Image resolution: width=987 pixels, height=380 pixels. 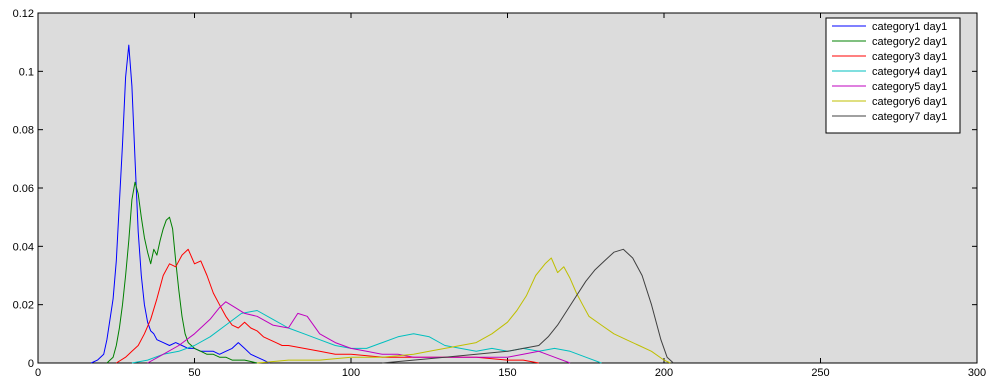 I want to click on y-tick-label: 0.1, so click(x=26, y=72).